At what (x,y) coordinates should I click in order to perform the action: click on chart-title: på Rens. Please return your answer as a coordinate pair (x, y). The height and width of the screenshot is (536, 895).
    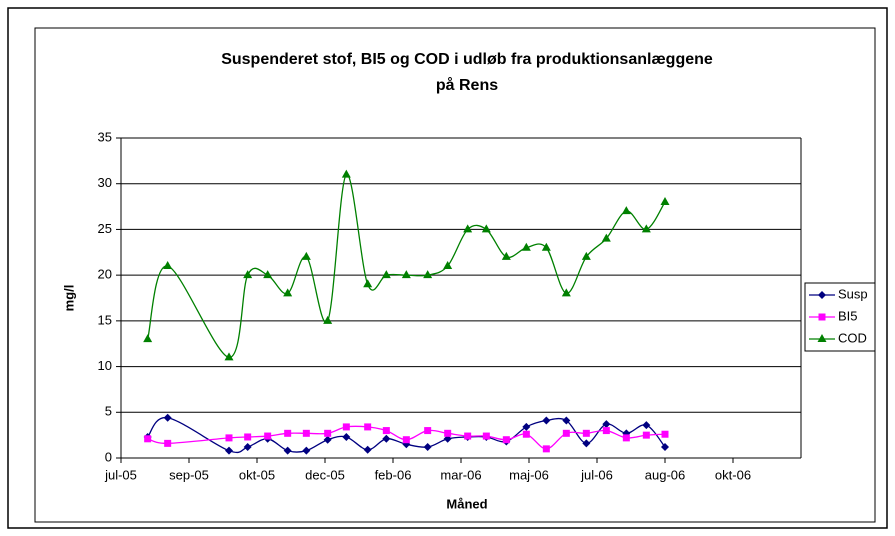
    Looking at the image, I should click on (467, 85).